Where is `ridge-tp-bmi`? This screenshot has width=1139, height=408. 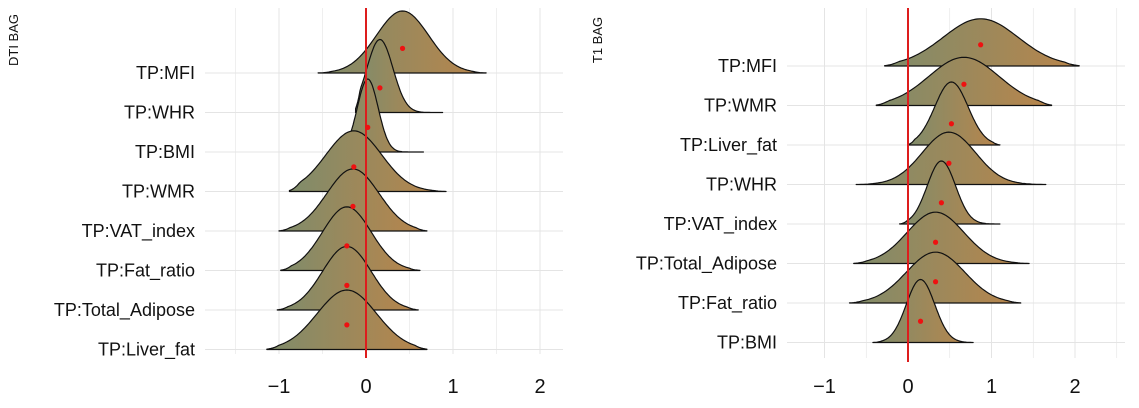 ridge-tp-bmi is located at coordinates (923, 311).